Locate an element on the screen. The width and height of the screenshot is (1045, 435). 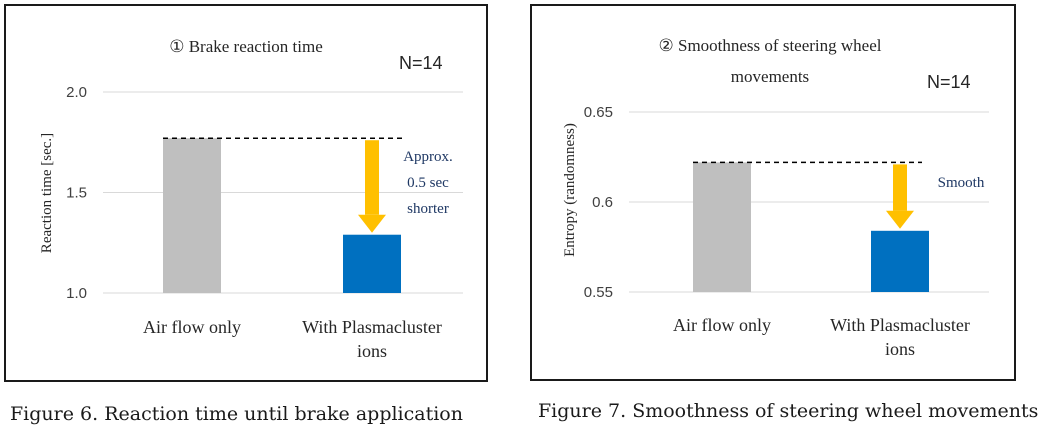
y-axis-label: Reaction time [sec.] is located at coordinates (47, 193).